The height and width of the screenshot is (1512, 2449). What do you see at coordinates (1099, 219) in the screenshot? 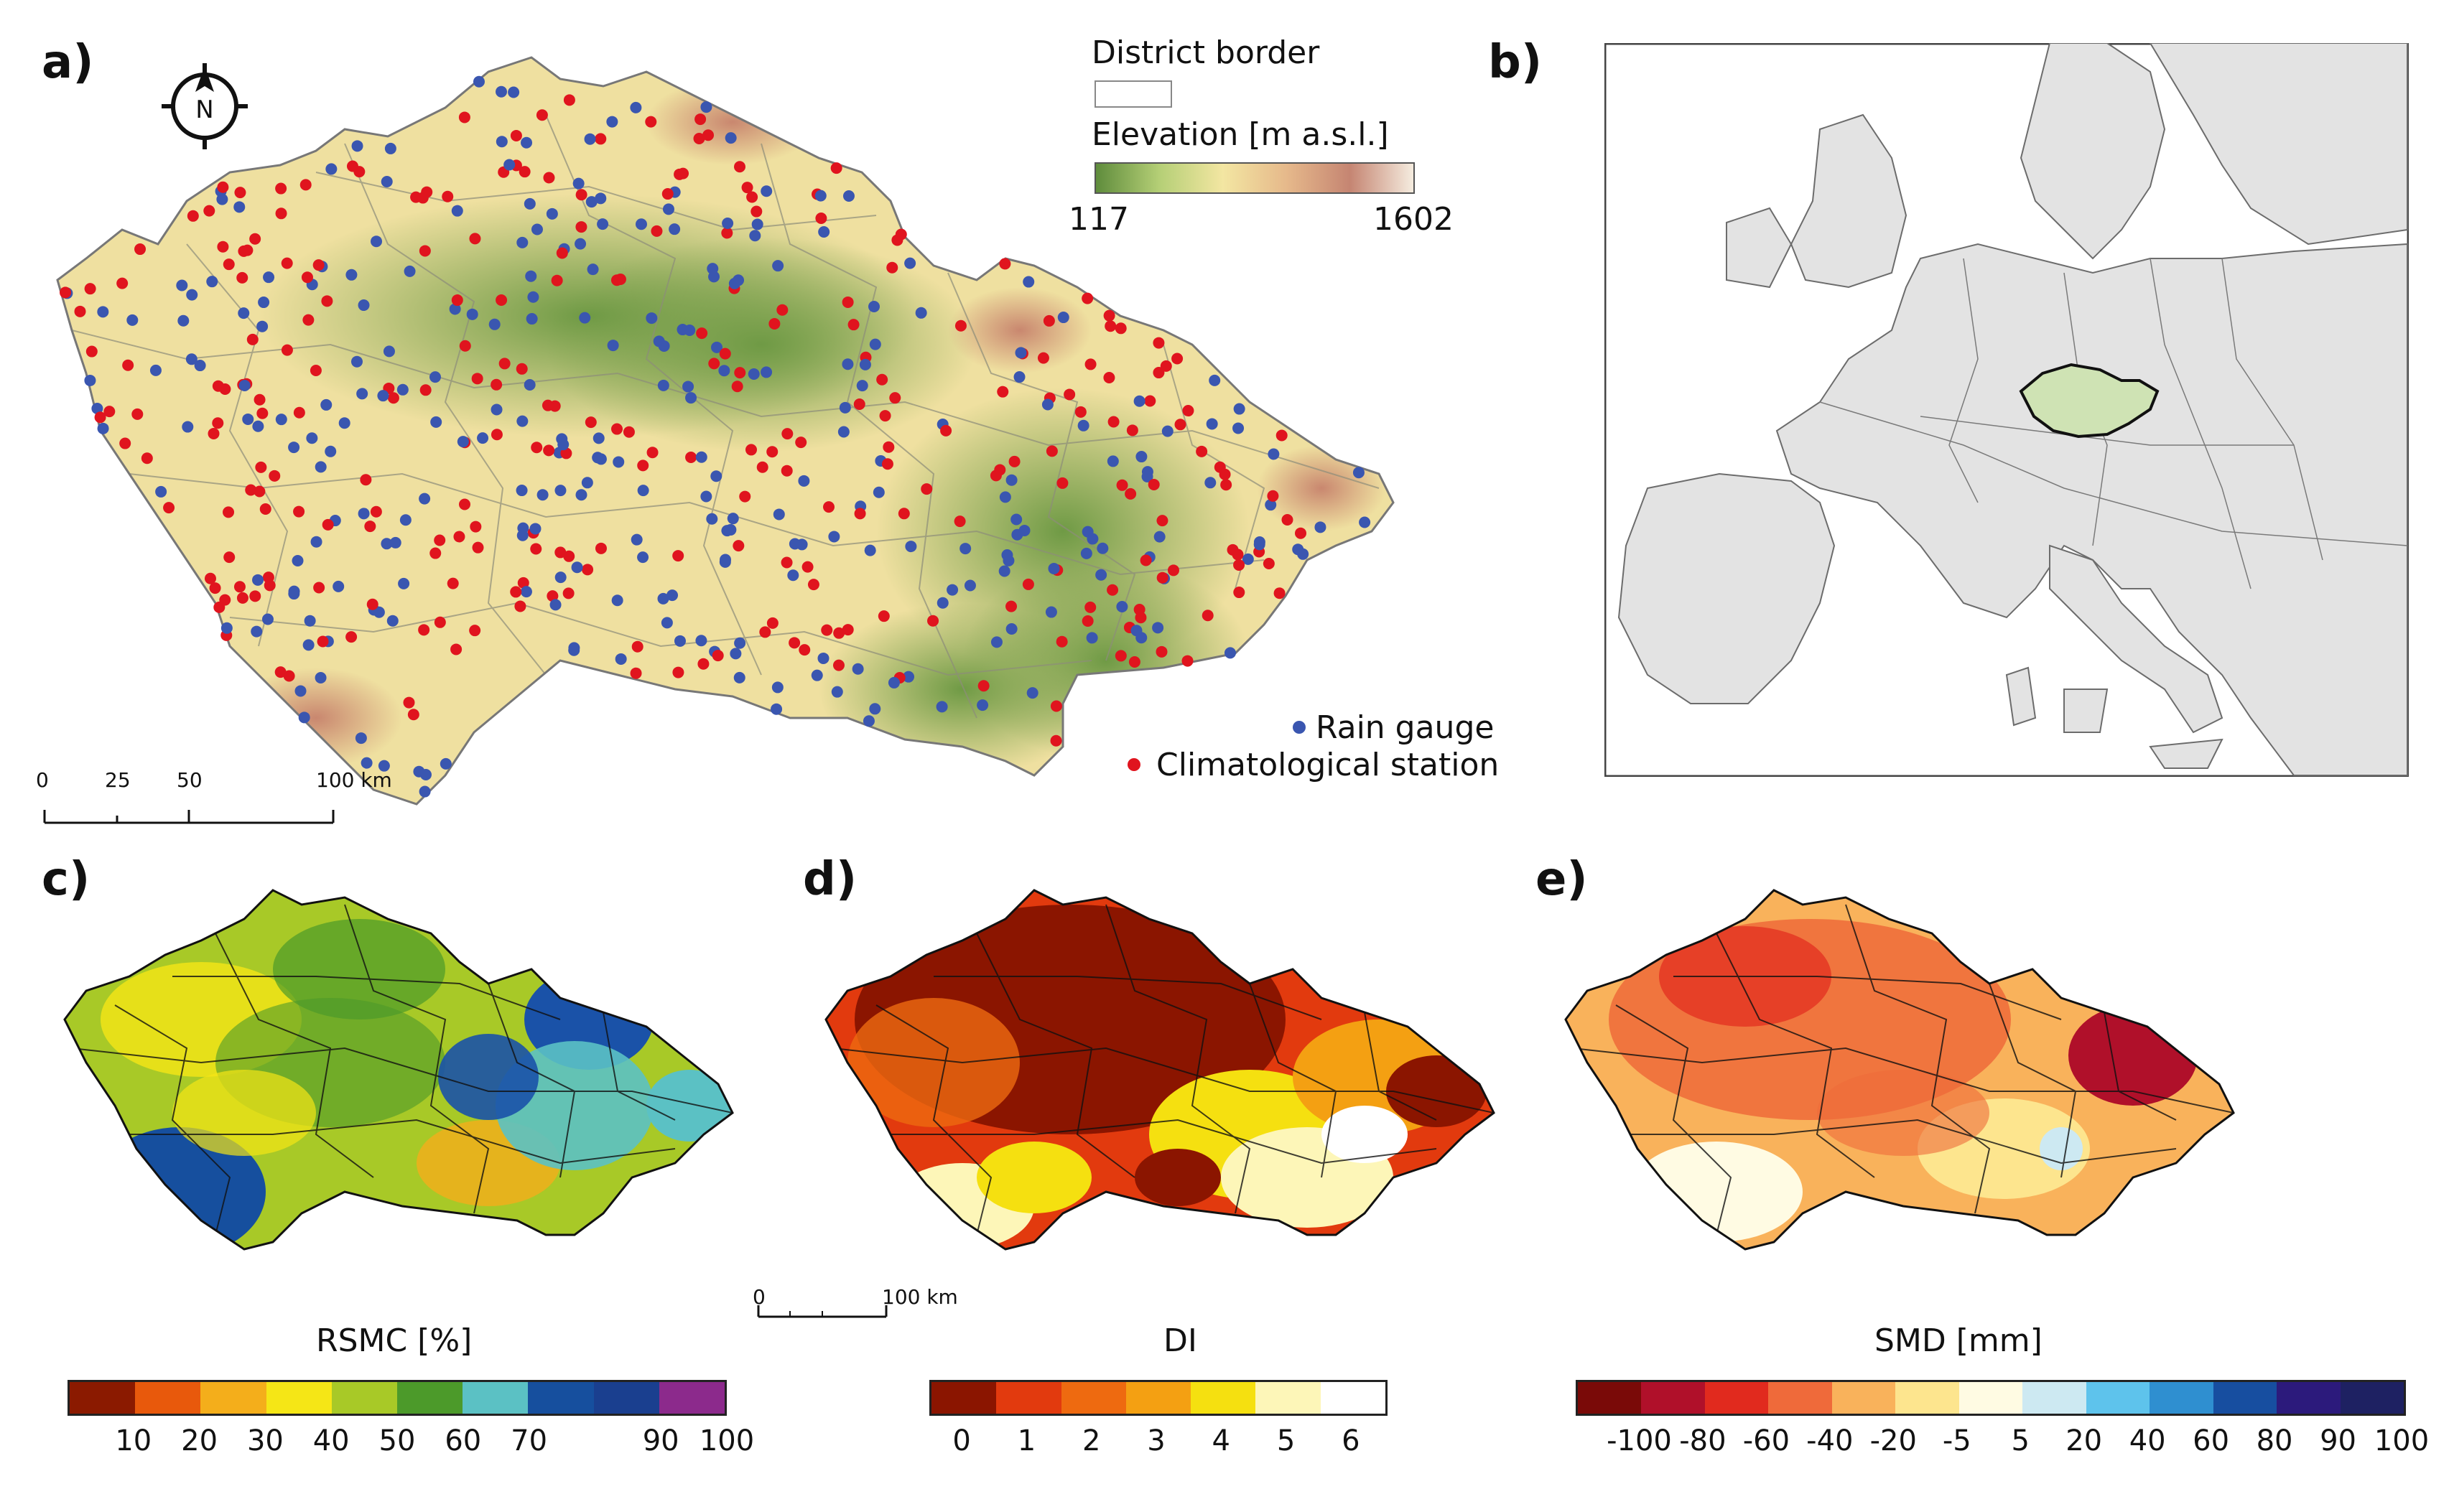
I see `elev-min-label: 117` at bounding box center [1099, 219].